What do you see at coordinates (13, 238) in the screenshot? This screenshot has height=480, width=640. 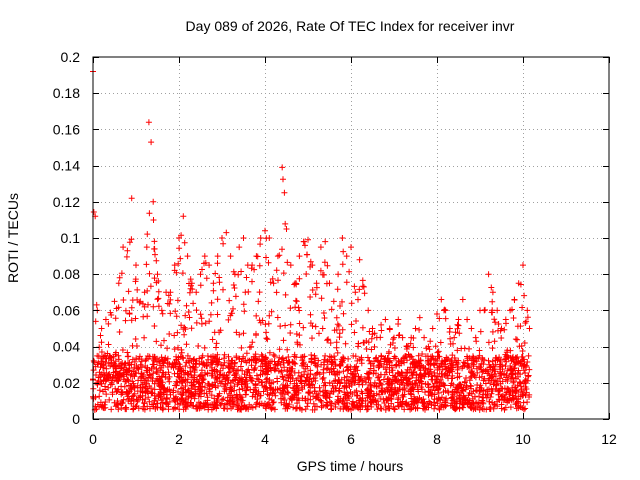 I see `y-axis-label: ROTI / TECUs` at bounding box center [13, 238].